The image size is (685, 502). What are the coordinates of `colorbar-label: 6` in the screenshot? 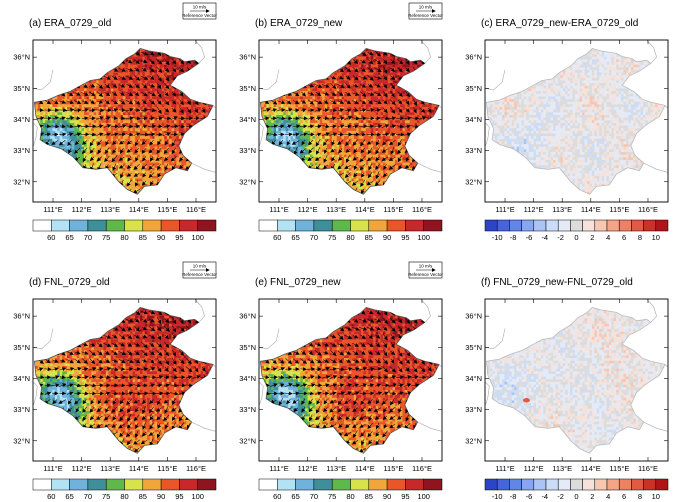 It's located at (624, 496).